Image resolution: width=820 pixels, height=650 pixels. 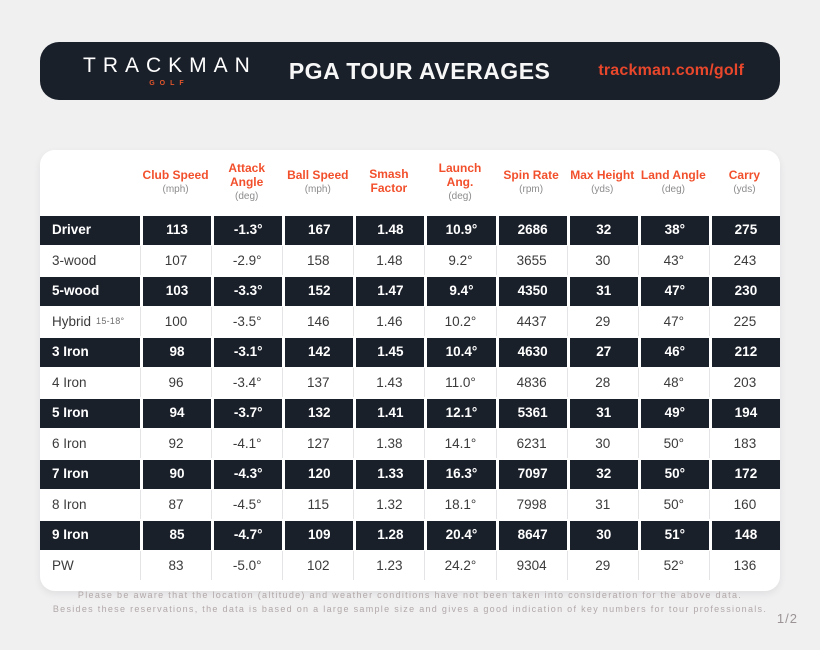 I want to click on value-cell: 1.43, so click(x=389, y=382).